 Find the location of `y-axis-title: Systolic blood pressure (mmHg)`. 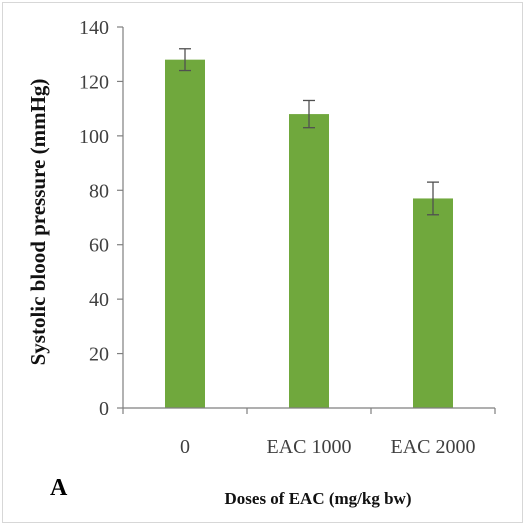

y-axis-title: Systolic blood pressure (mmHg) is located at coordinates (38, 222).